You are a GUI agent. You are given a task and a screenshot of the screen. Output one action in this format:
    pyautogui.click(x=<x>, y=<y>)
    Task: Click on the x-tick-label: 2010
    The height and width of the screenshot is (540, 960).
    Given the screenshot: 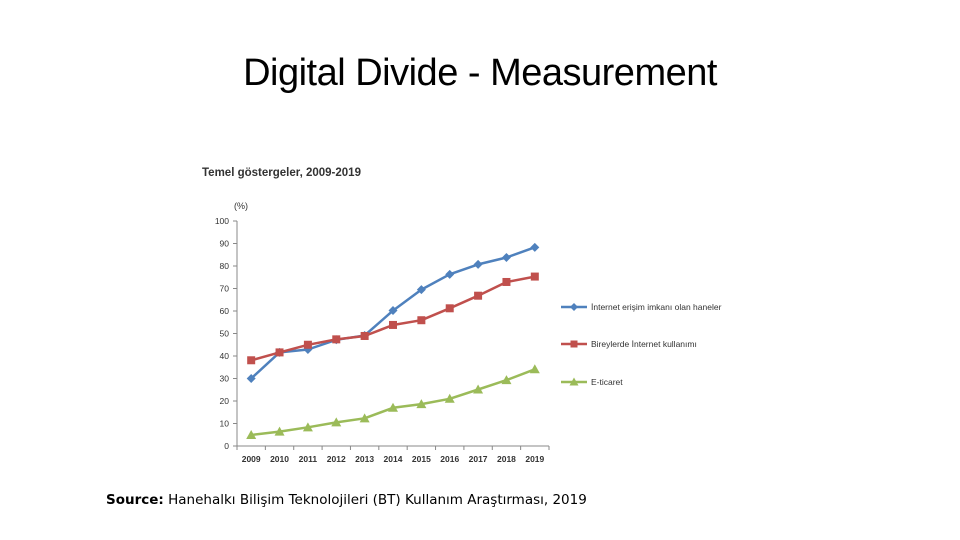 What is the action you would take?
    pyautogui.click(x=279, y=459)
    